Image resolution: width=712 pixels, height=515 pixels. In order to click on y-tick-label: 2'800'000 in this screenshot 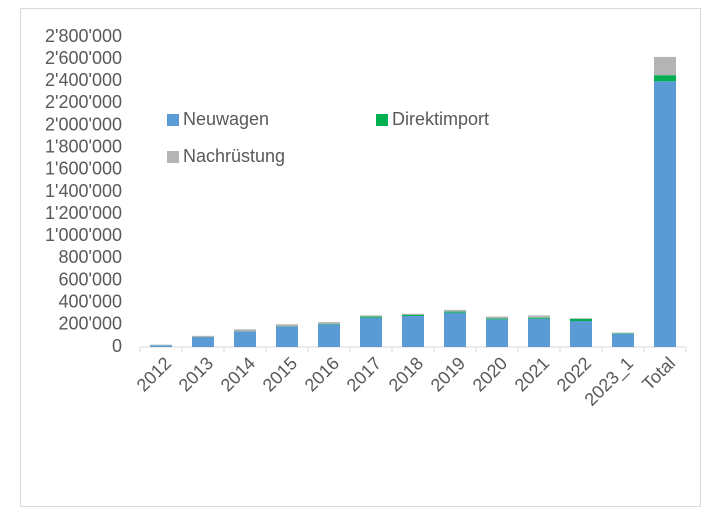, I will do `click(83, 36)`.